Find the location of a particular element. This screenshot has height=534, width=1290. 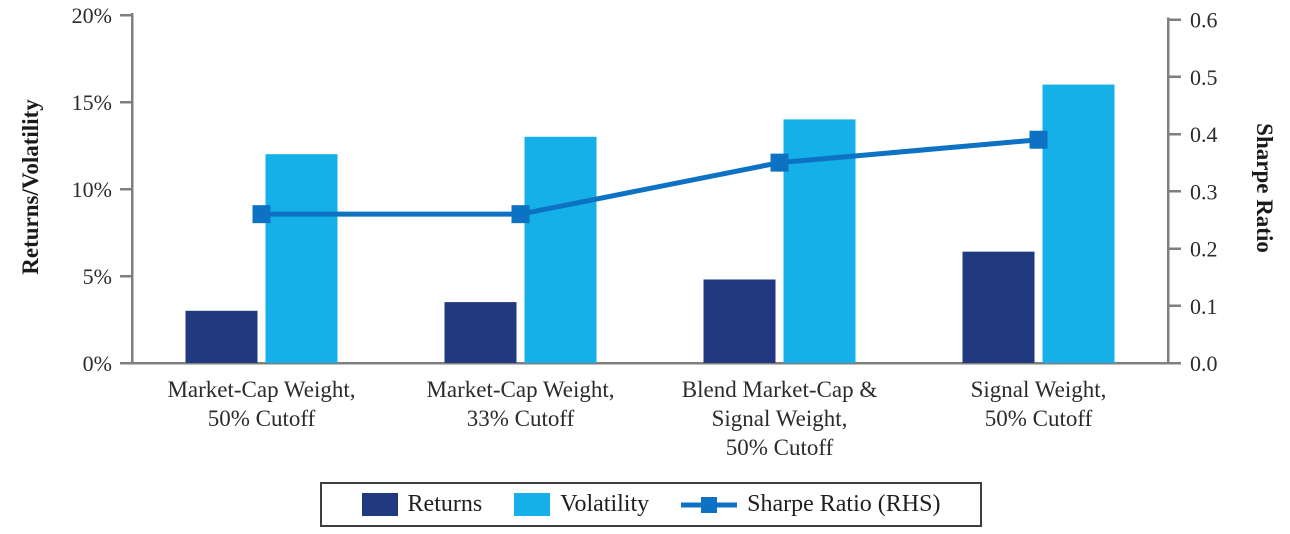

returns-swatch-icon is located at coordinates (379, 504).